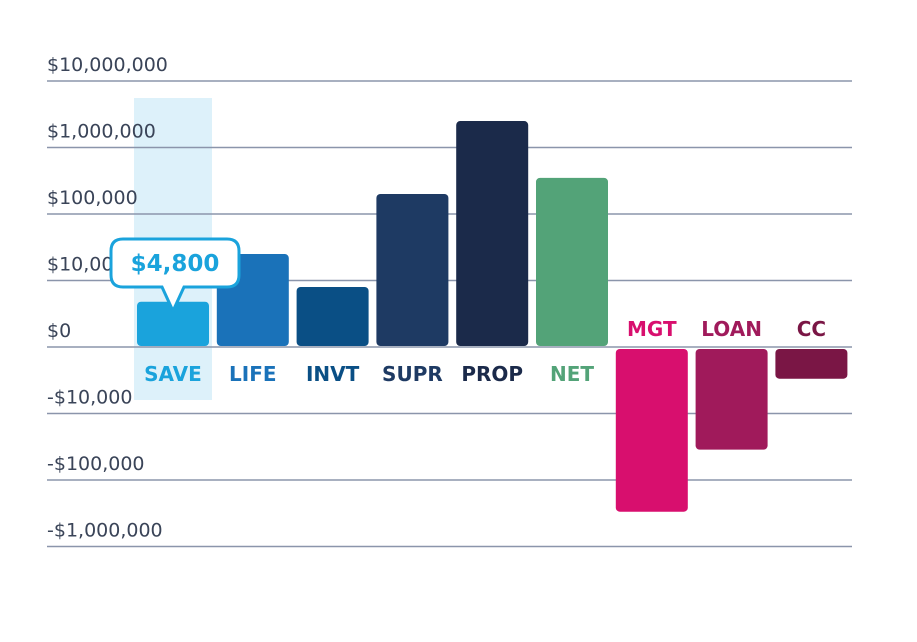  Describe the element at coordinates (811, 364) in the screenshot. I see `bar-cc` at that location.